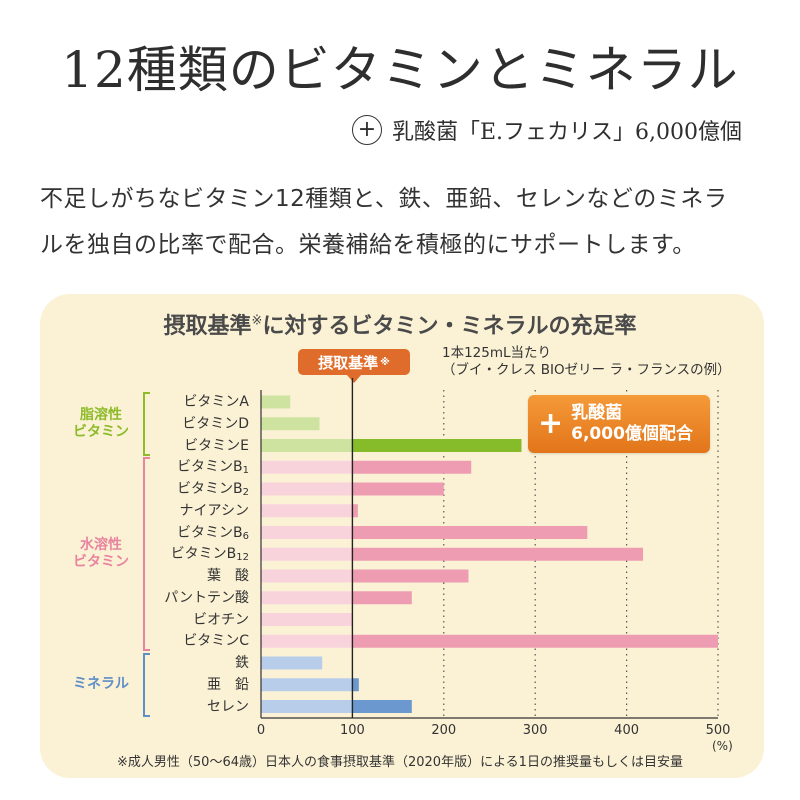 The height and width of the screenshot is (800, 800). What do you see at coordinates (384, 199) in the screenshot?
I see `description-line-1: 不足しがちなビタミン12種類と、鉄、亜鉛、セレンなどのミネラ` at bounding box center [384, 199].